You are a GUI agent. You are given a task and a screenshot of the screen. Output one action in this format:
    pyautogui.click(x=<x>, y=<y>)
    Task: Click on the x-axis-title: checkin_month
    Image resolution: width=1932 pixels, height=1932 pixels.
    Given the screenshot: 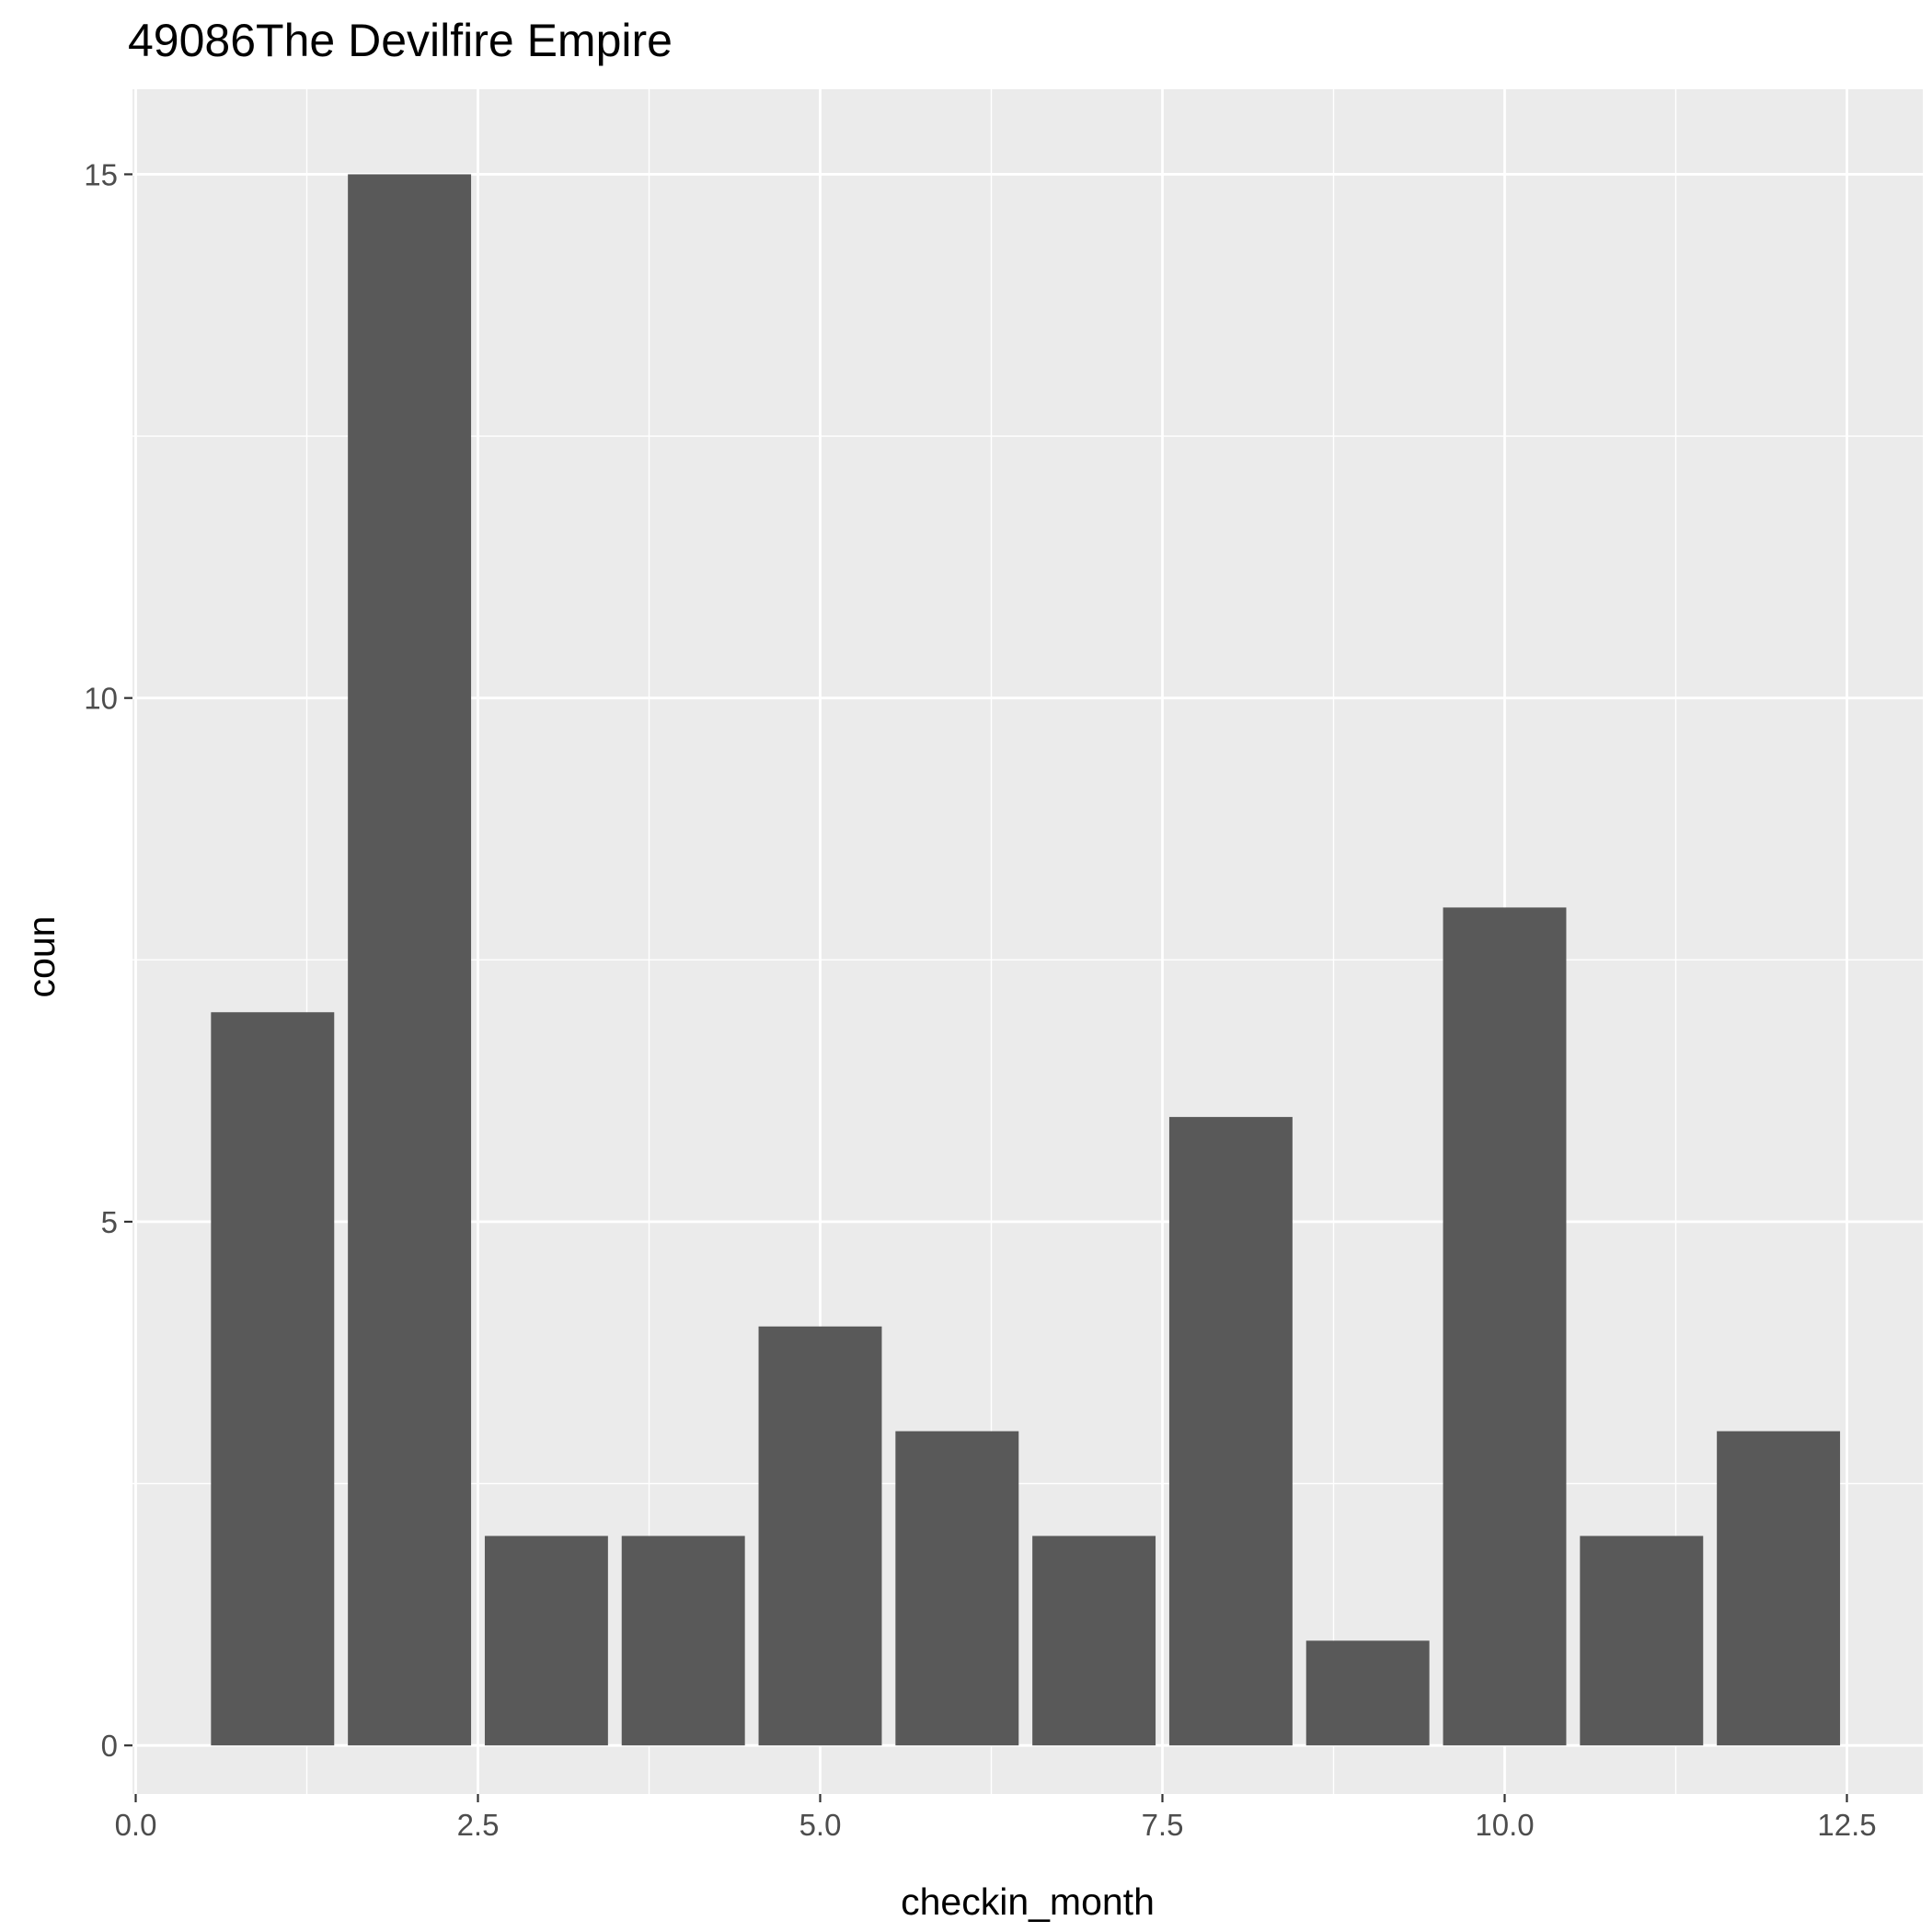 What is the action you would take?
    pyautogui.click(x=1028, y=1901)
    